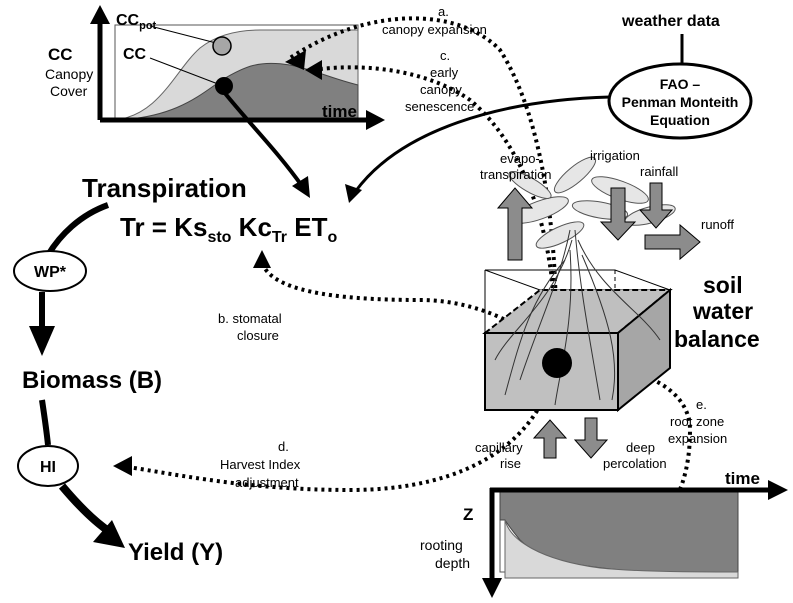 The height and width of the screenshot is (603, 793). I want to click on root-zone-marker, so click(557, 363).